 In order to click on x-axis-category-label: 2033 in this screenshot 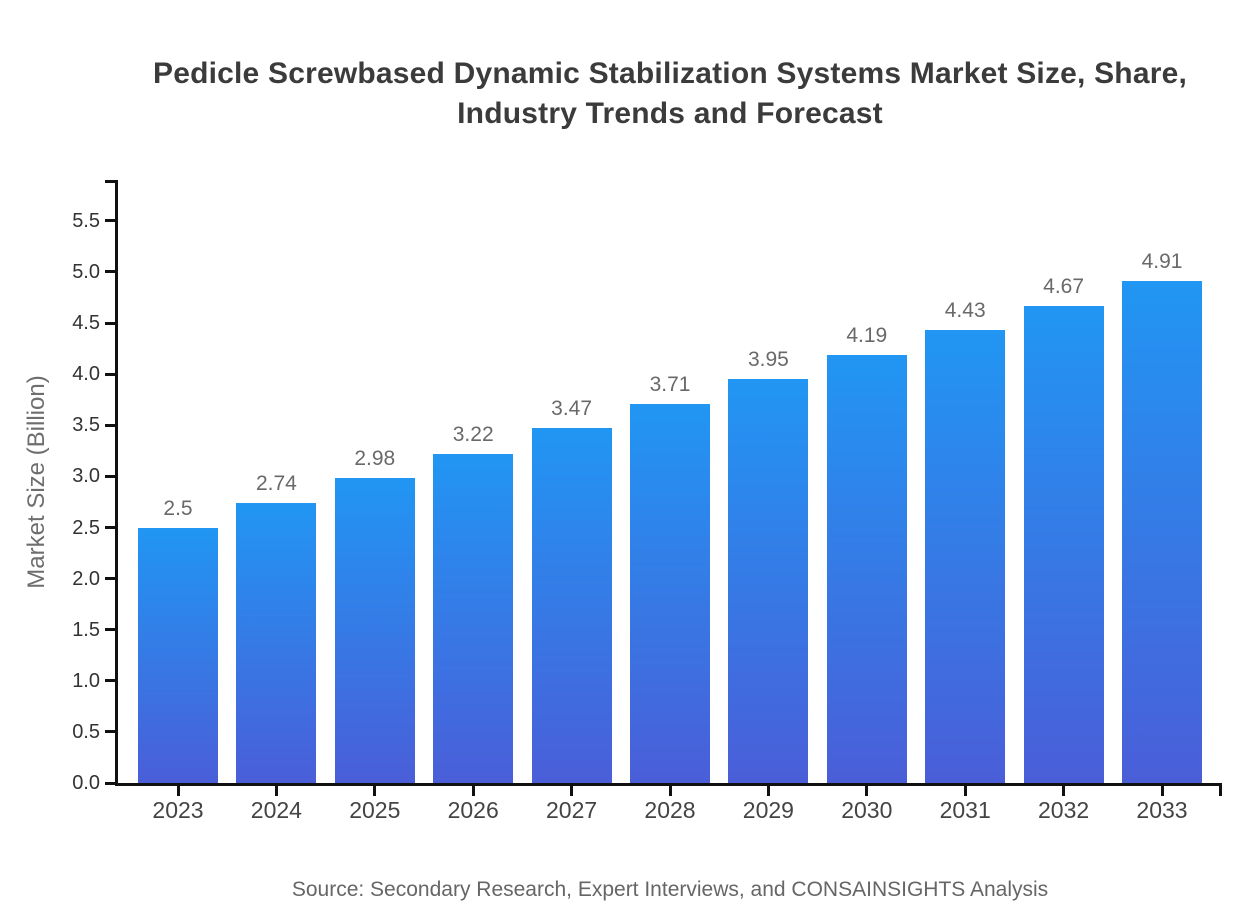, I will do `click(1162, 810)`.